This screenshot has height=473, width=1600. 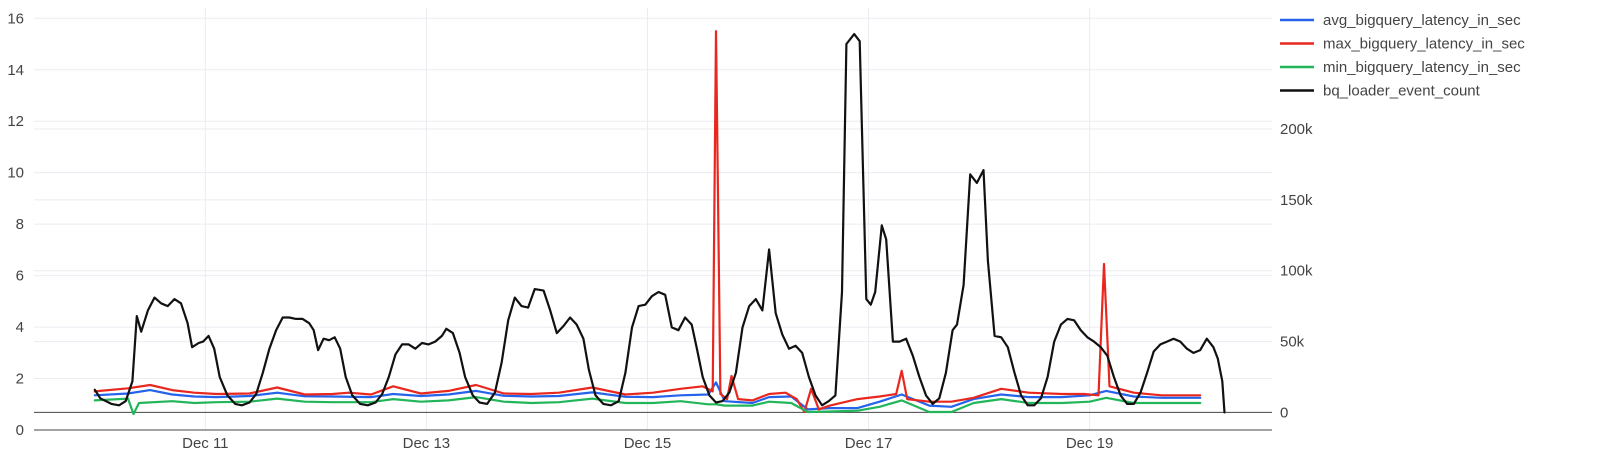 I want to click on y-left-tick-label: 14, so click(x=15, y=70).